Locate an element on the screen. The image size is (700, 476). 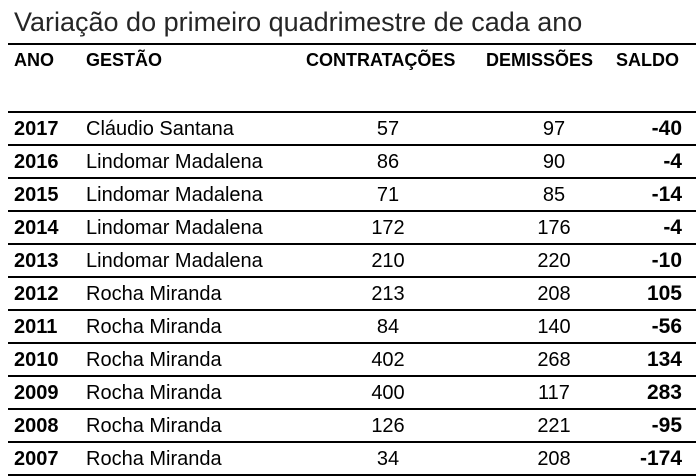
cell-saldo: -95 is located at coordinates (666, 425).